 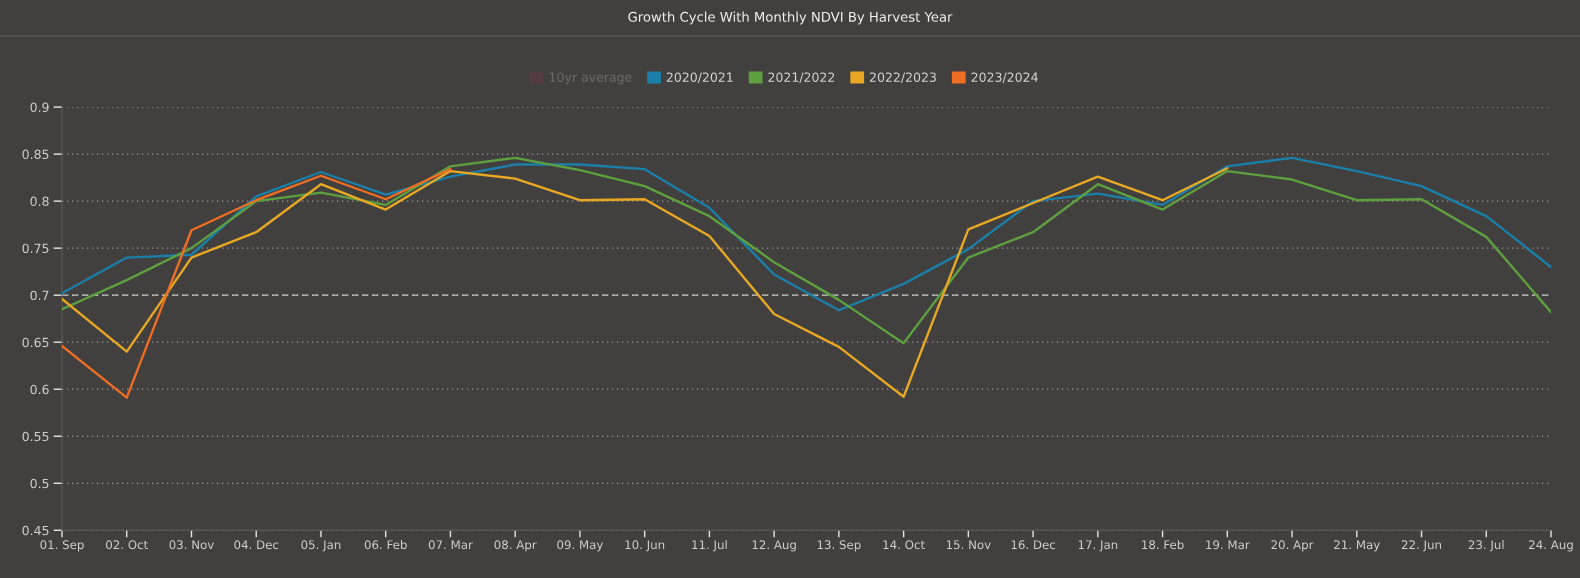 What do you see at coordinates (39, 201) in the screenshot?
I see `y-tick-label: 0.8` at bounding box center [39, 201].